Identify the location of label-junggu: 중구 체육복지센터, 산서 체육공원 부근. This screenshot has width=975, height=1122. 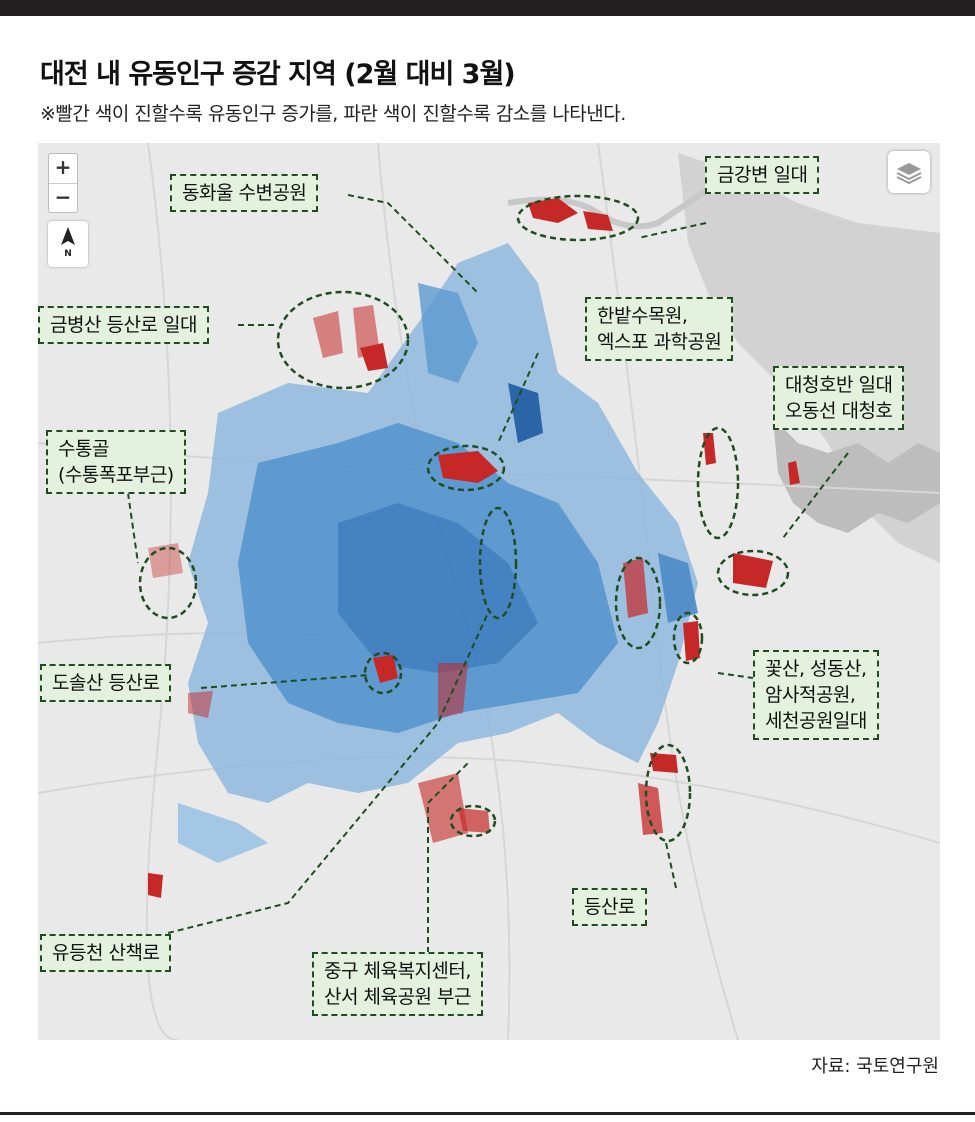
(397, 984).